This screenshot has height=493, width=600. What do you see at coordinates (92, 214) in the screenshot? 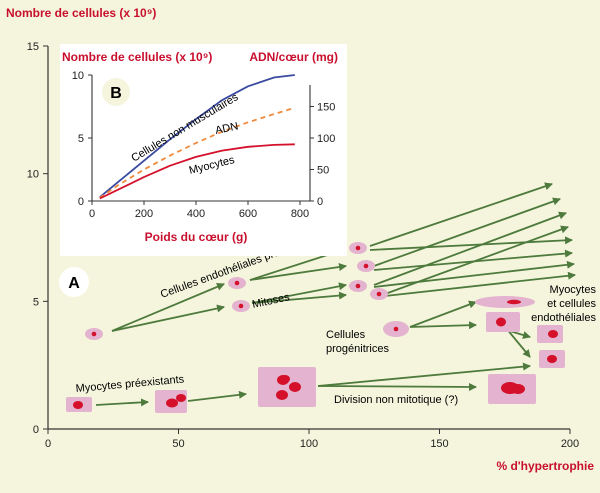
I see `panel-b-x-tick-label: 0` at bounding box center [92, 214].